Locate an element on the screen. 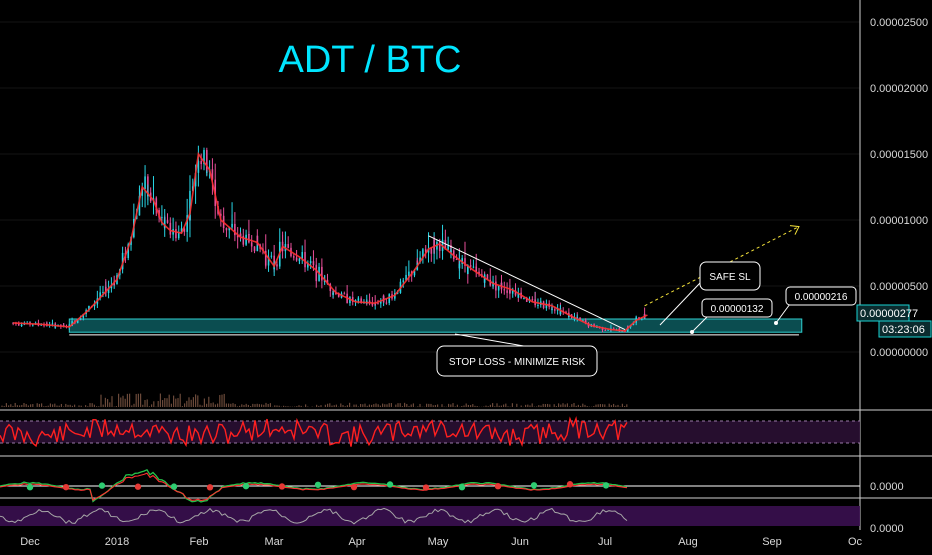 This screenshot has height=555, width=932. stoch-band is located at coordinates (430, 516).